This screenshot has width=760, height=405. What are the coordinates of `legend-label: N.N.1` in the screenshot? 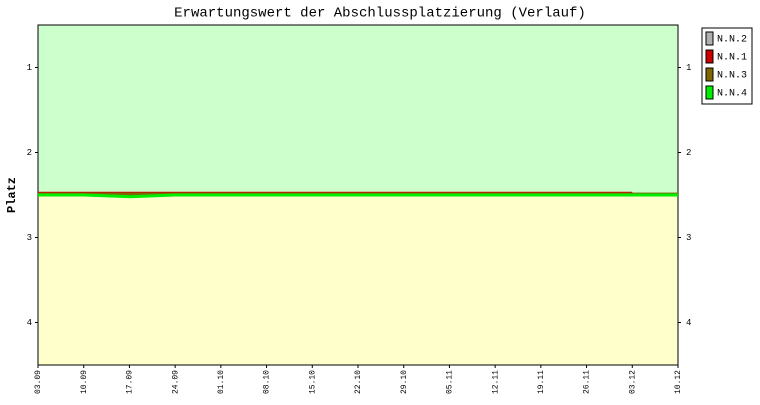 It's located at (732, 58).